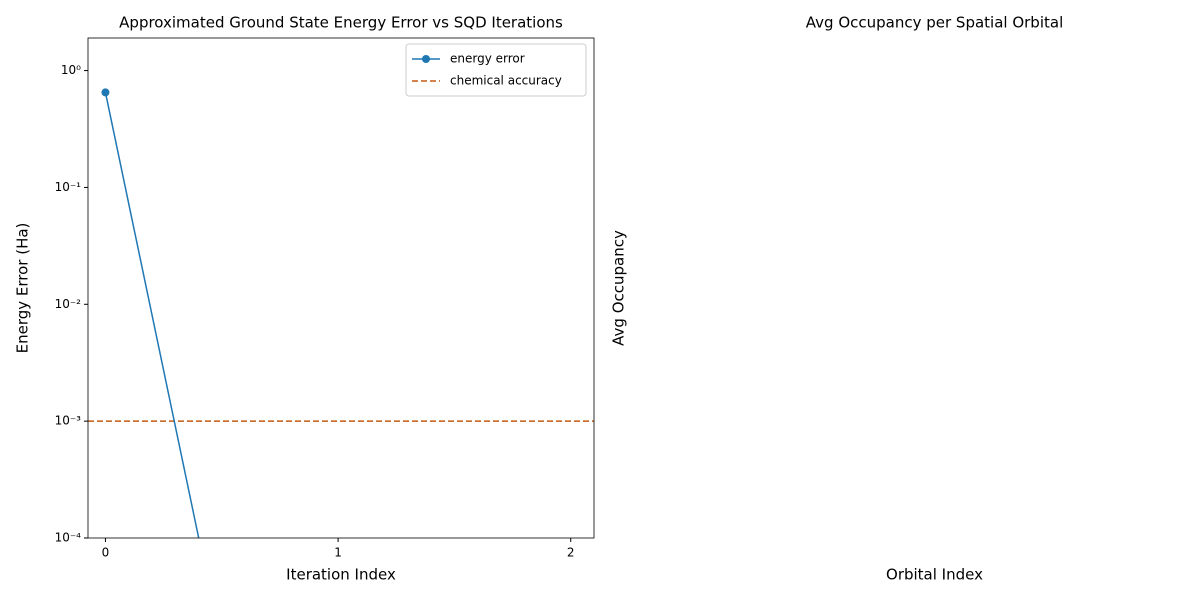 The width and height of the screenshot is (1200, 600). I want to click on y-tick-label: 10⁻³, so click(68, 421).